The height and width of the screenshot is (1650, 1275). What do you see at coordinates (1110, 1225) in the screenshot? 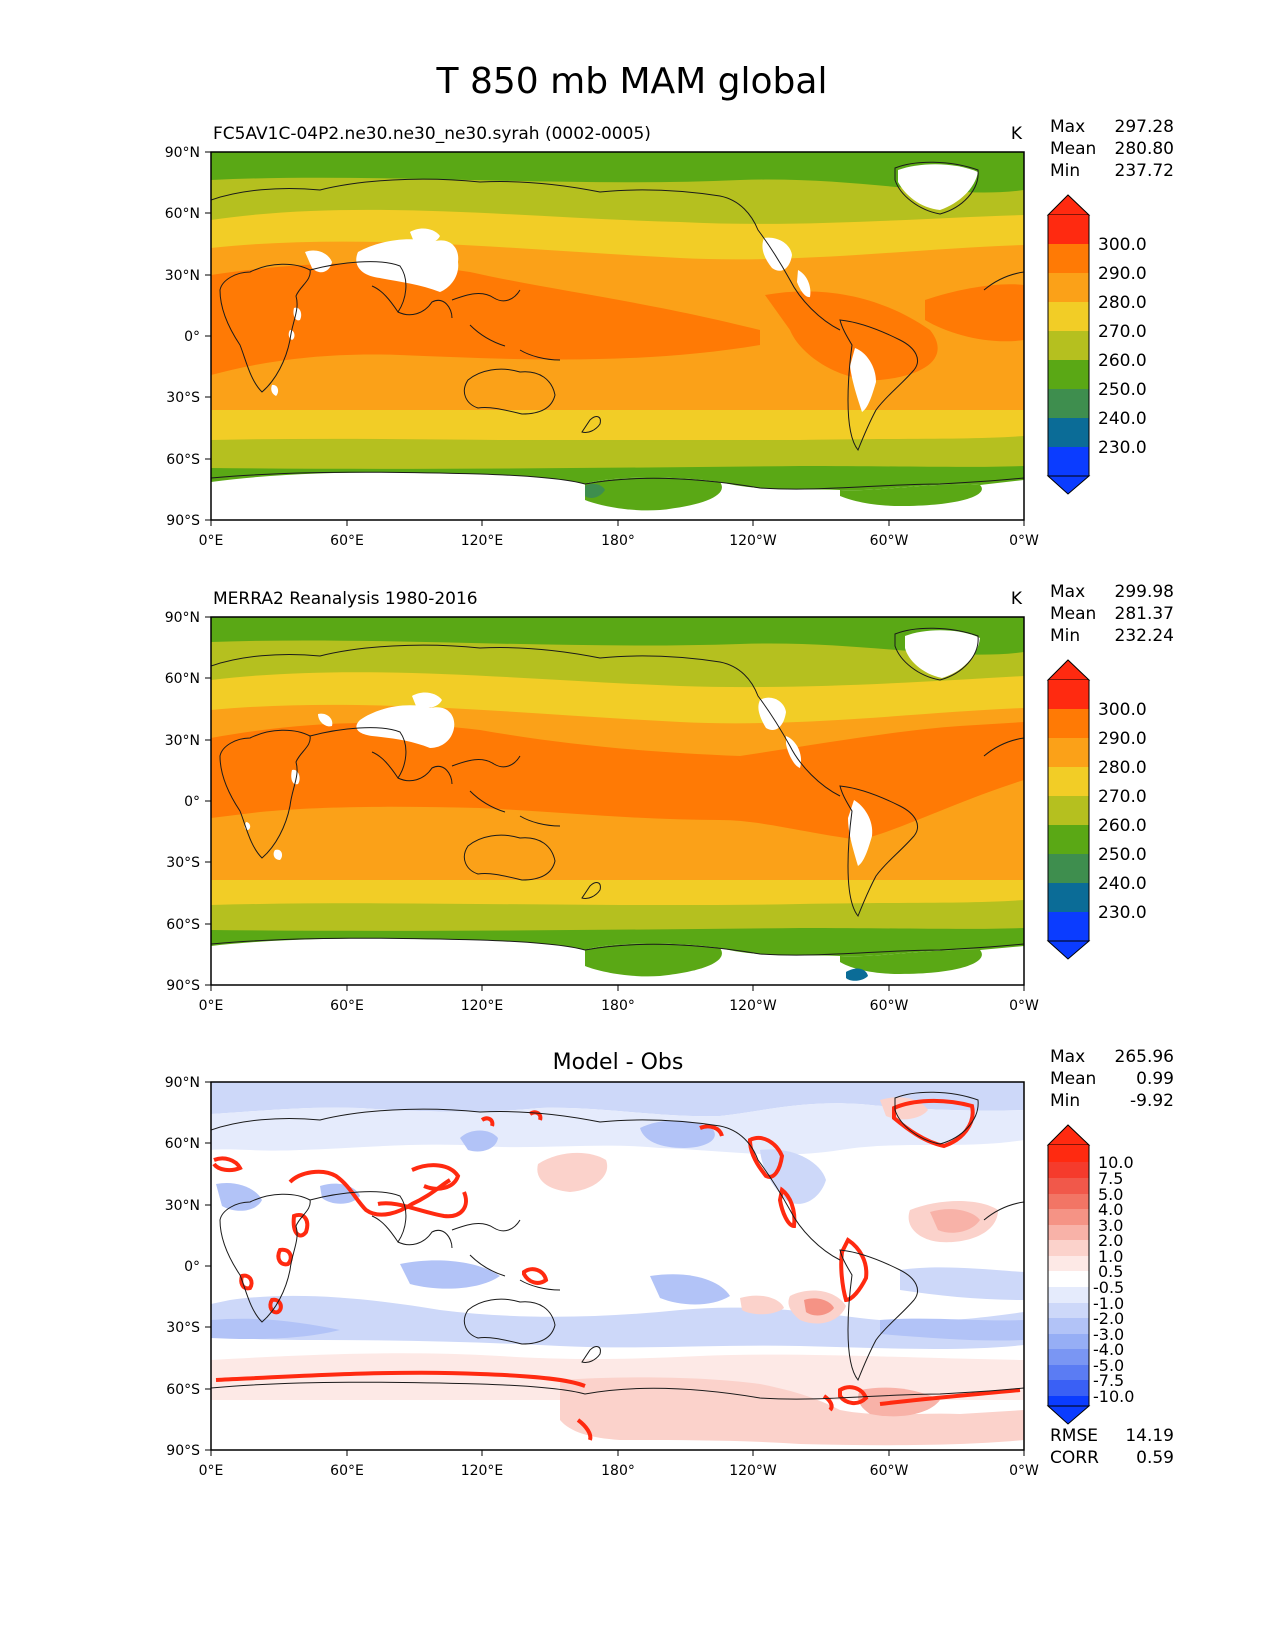
I see `colorbar-label: 3.0` at bounding box center [1110, 1225].